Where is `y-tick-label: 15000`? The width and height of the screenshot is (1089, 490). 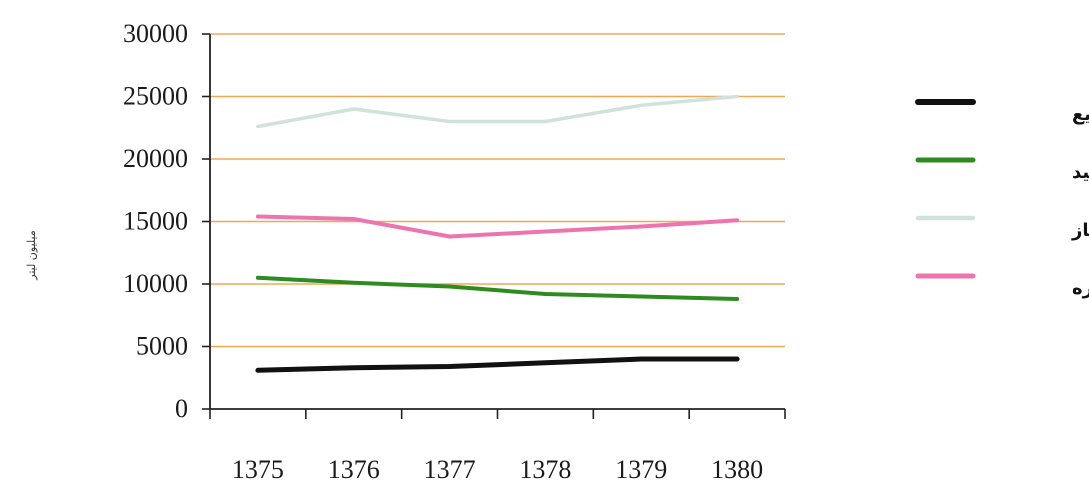 y-tick-label: 15000 is located at coordinates (155, 221).